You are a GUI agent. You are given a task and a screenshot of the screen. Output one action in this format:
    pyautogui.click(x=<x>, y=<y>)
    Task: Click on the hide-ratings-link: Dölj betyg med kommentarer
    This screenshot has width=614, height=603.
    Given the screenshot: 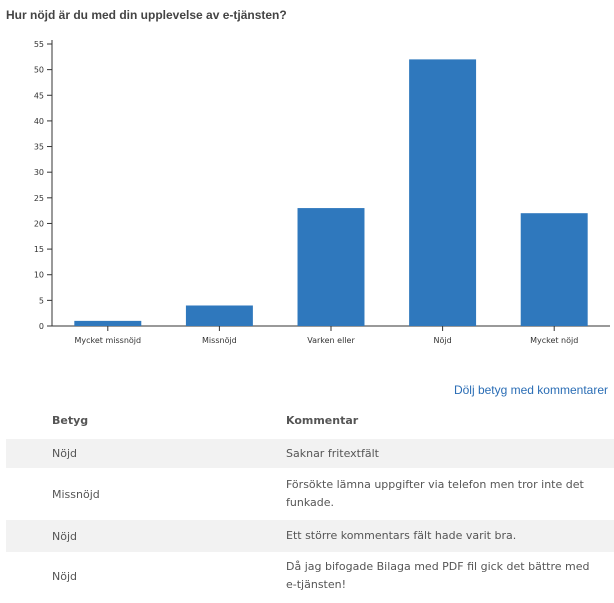 What is the action you would take?
    pyautogui.click(x=530, y=390)
    